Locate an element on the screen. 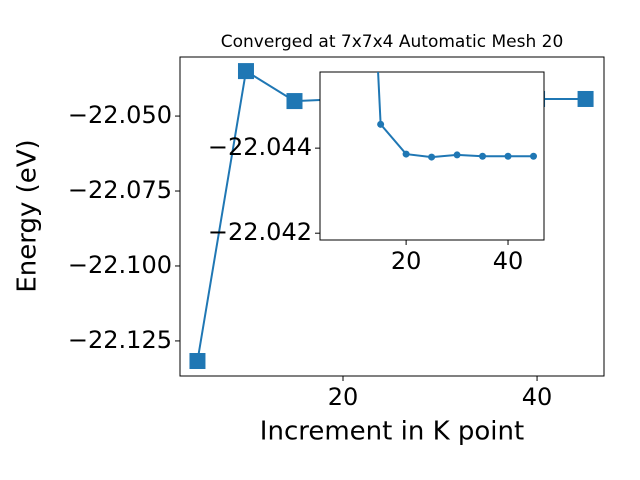 Image resolution: width=640 pixels, height=480 pixels. plot-content is located at coordinates (457, 116).